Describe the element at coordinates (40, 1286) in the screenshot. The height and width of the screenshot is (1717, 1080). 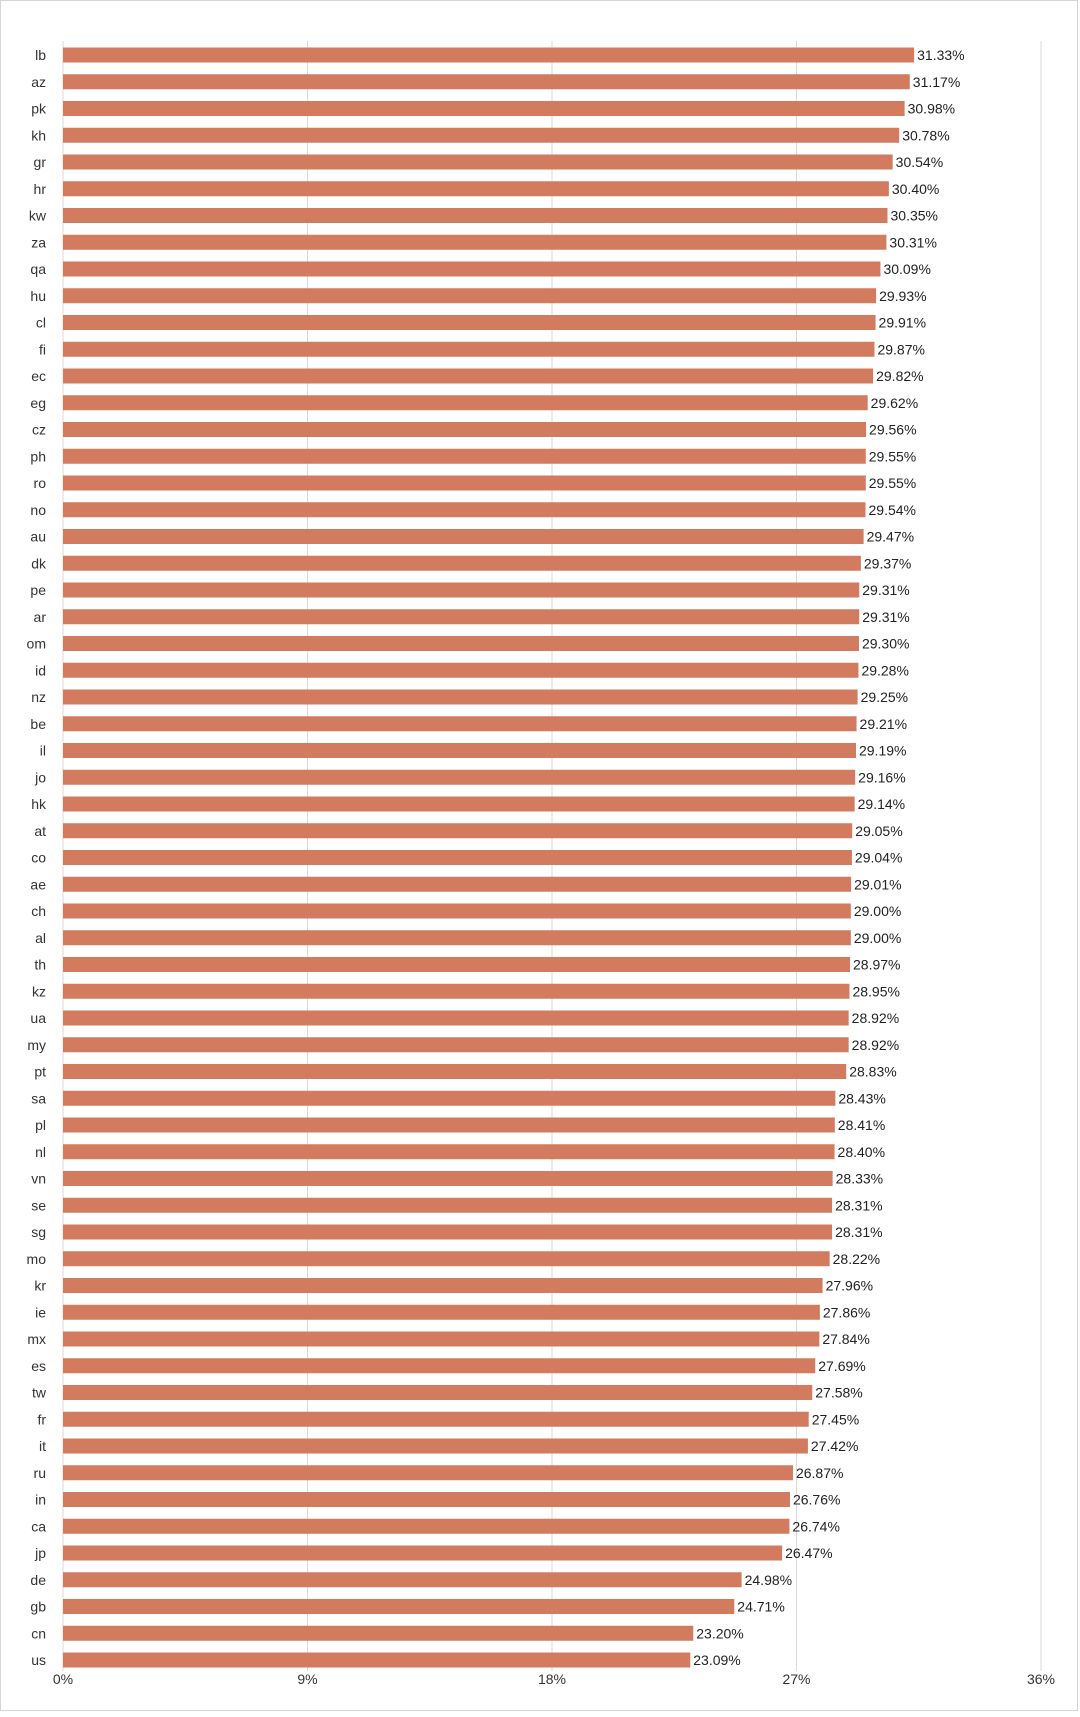
I see `category-label: kr` at that location.